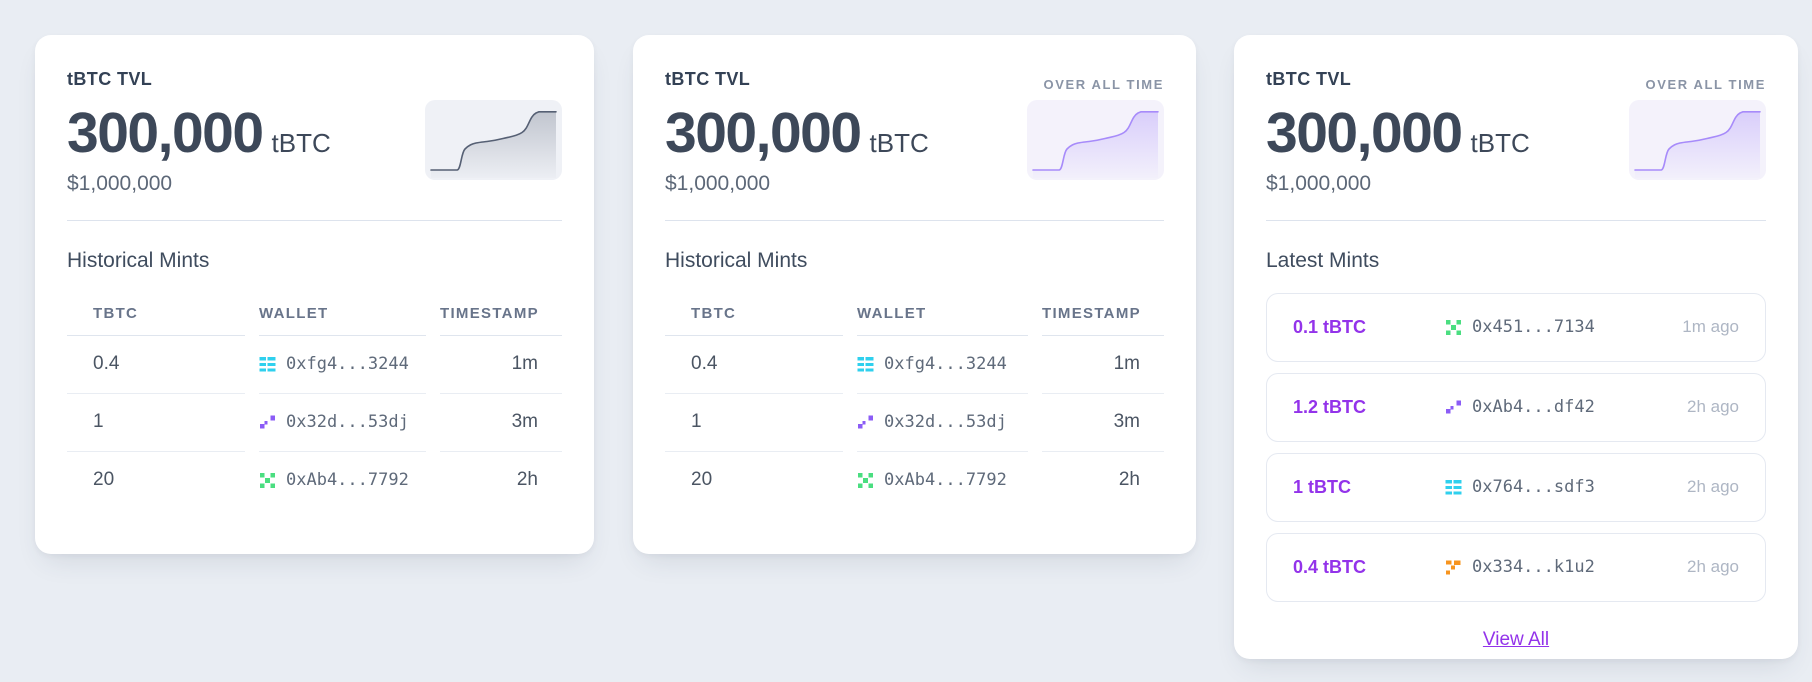 This screenshot has height=682, width=1812. Describe the element at coordinates (1533, 407) in the screenshot. I see `wallet-address: 0xAb4...df42` at that location.